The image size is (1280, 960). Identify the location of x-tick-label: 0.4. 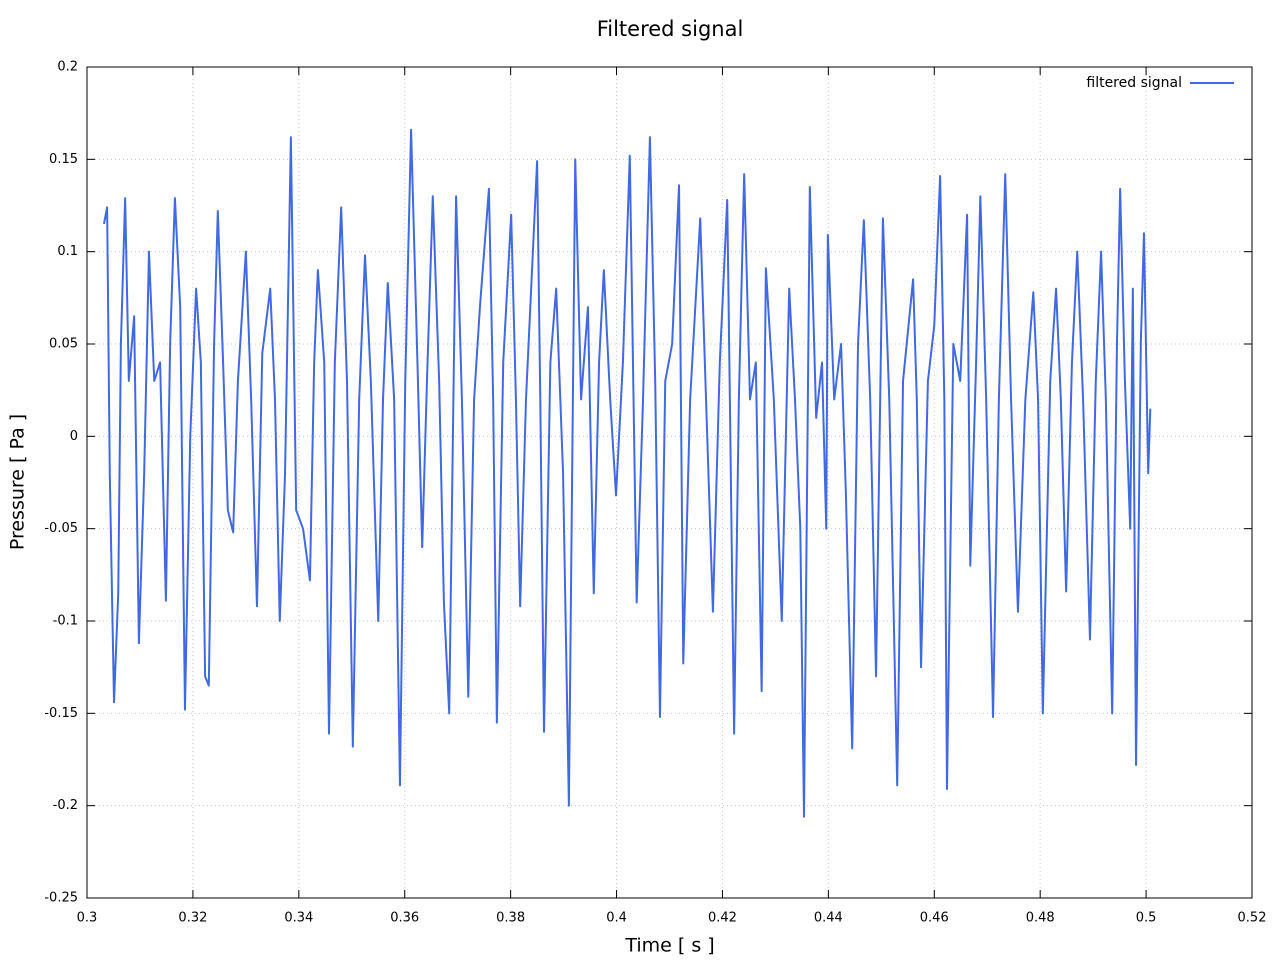
(616, 918).